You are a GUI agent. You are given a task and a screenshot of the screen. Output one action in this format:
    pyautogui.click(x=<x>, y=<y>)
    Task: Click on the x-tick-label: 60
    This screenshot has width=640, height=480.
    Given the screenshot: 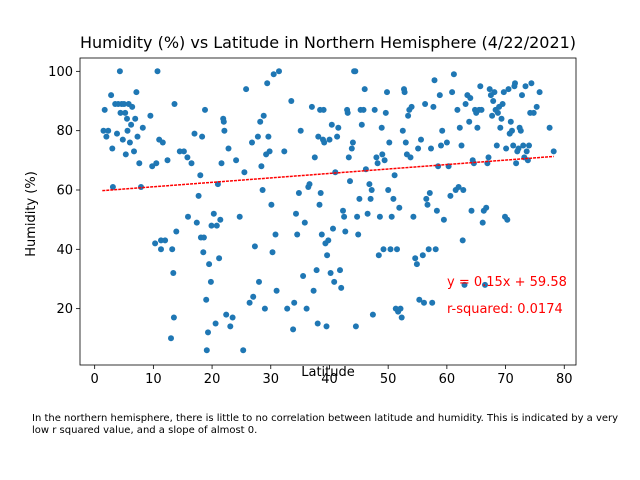 What is the action you would take?
    pyautogui.click(x=447, y=379)
    